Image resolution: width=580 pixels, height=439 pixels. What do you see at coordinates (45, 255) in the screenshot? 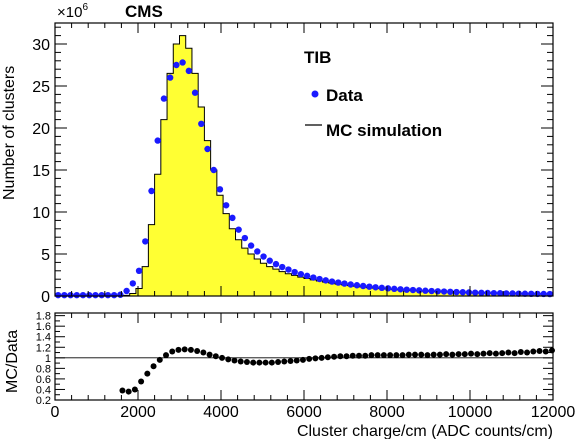
I see `y-tick-label: 5` at bounding box center [45, 255].